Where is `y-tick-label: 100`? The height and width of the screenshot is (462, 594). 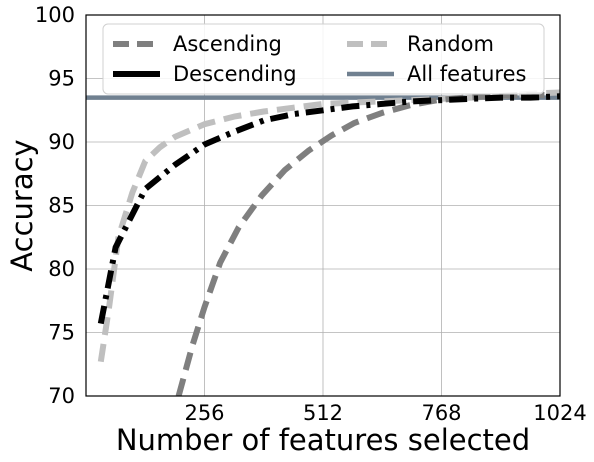 y-tick-label: 100 is located at coordinates (55, 15).